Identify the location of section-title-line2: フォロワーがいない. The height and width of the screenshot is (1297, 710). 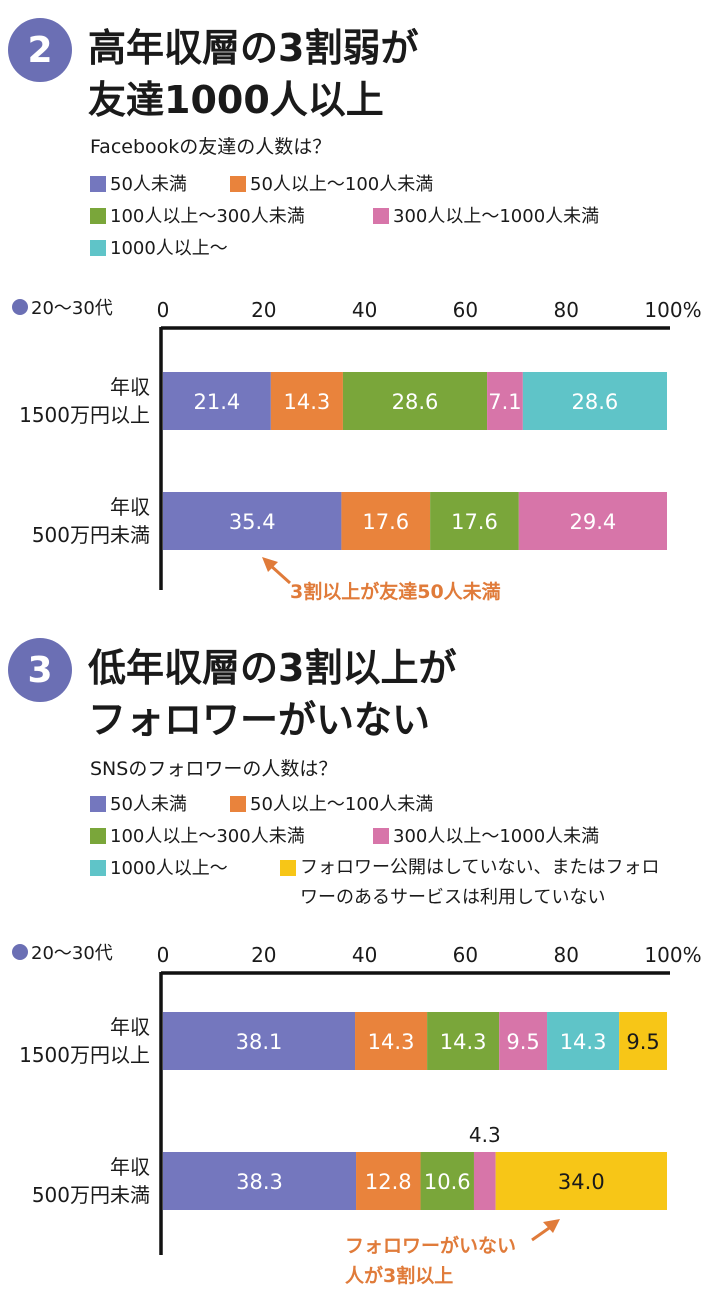
(259, 720).